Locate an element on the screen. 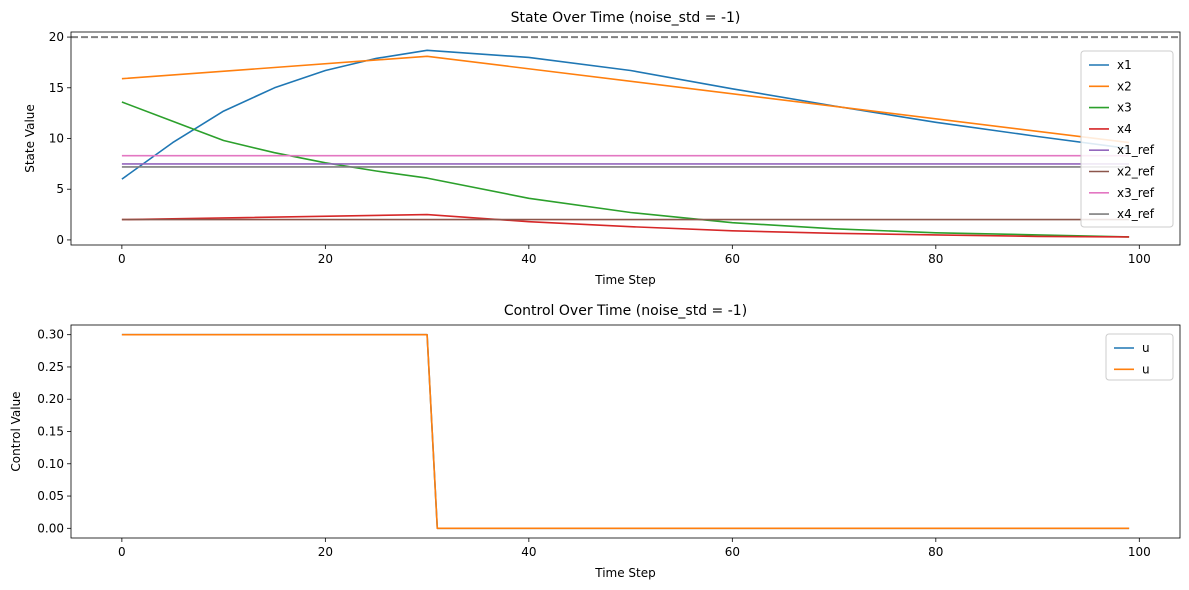 This screenshot has height=590, width=1189. y-tick-label: 0.20 is located at coordinates (50, 399).